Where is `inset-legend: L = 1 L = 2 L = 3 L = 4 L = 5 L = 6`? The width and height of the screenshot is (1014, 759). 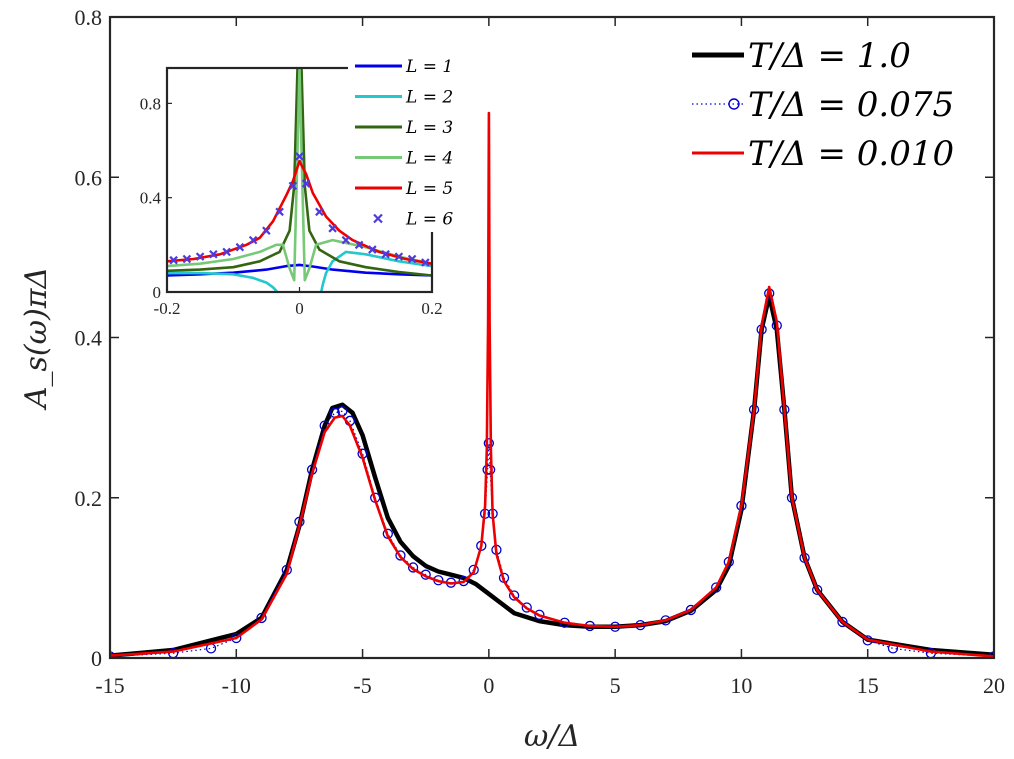
inset-legend: L = 1 L = 2 L = 3 L = 4 L = 5 L = 6 is located at coordinates (410, 141).